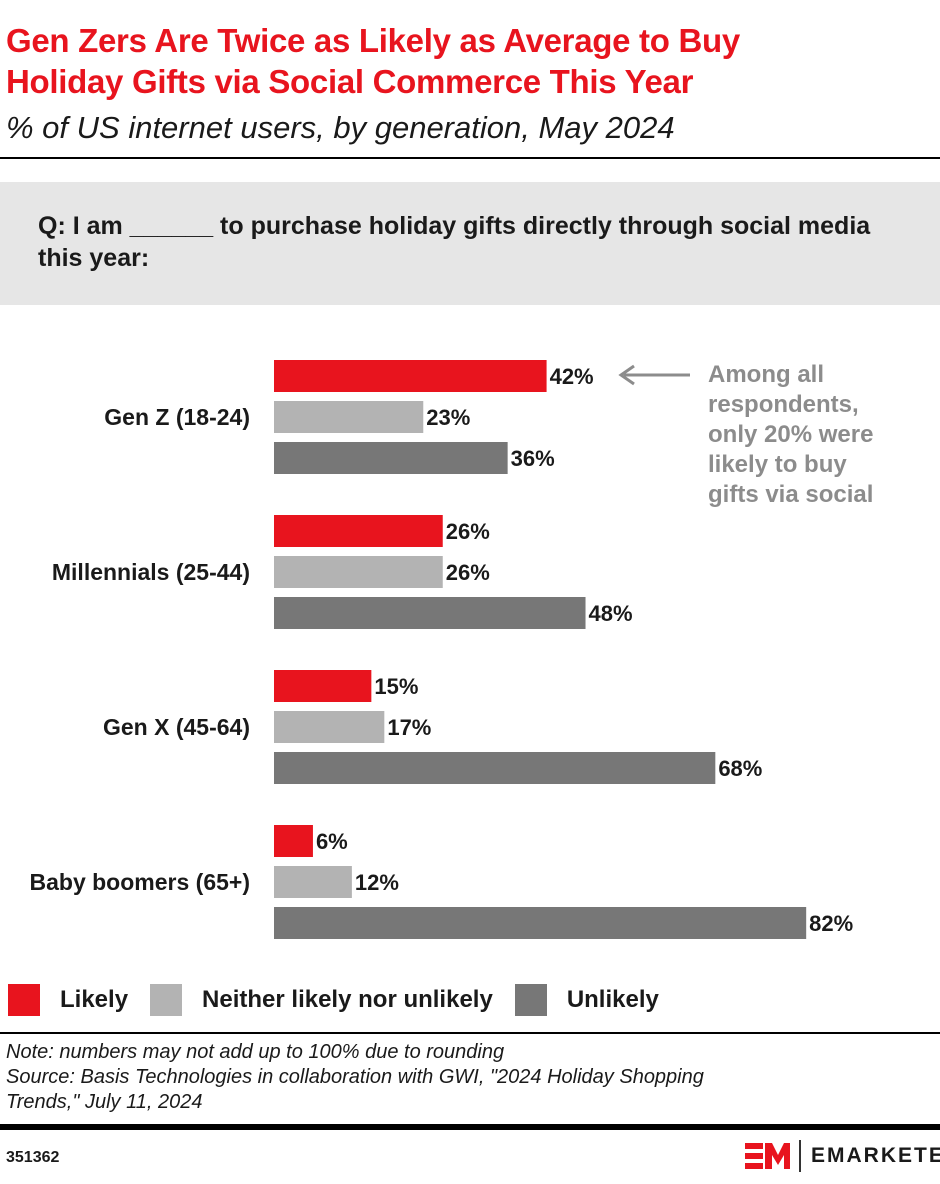 This screenshot has width=940, height=1184. What do you see at coordinates (448, 417) in the screenshot?
I see `data-label: 23%` at bounding box center [448, 417].